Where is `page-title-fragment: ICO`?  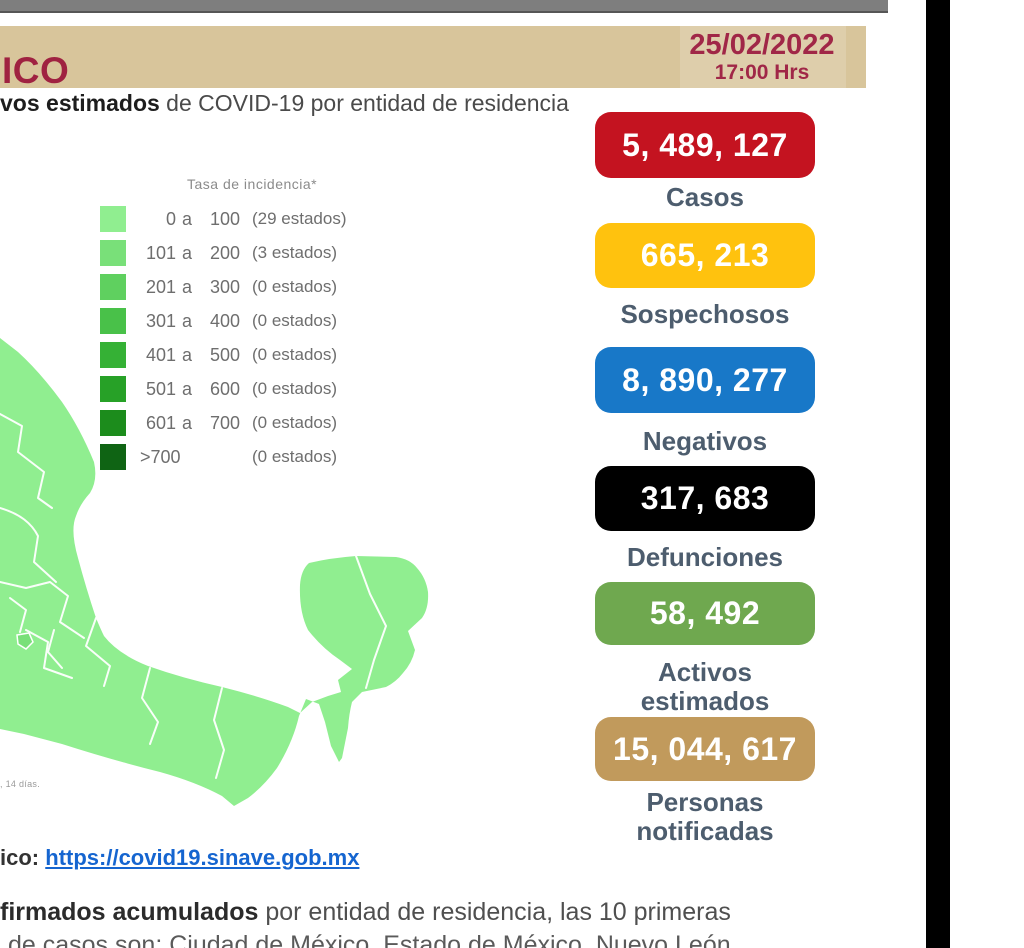
page-title-fragment: ICO is located at coordinates (36, 70).